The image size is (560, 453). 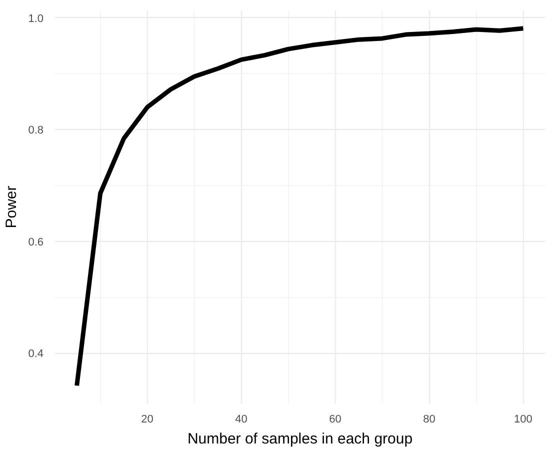 What do you see at coordinates (36, 130) in the screenshot?
I see `y-tick-label: 0.8` at bounding box center [36, 130].